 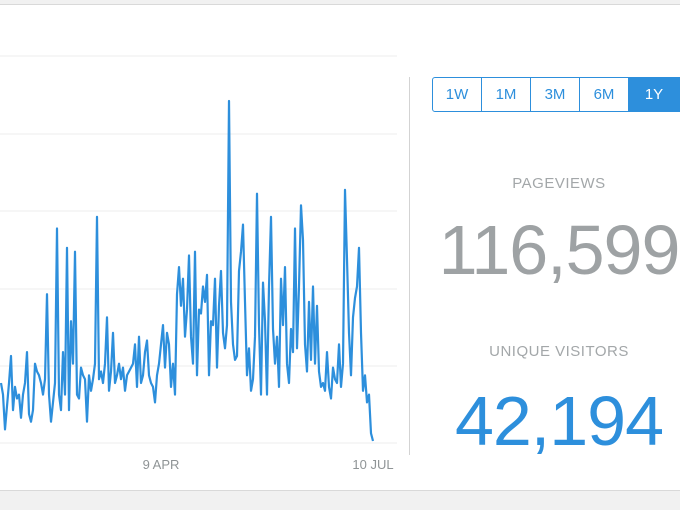 I want to click on pageviews-value: 116,599, so click(x=559, y=250).